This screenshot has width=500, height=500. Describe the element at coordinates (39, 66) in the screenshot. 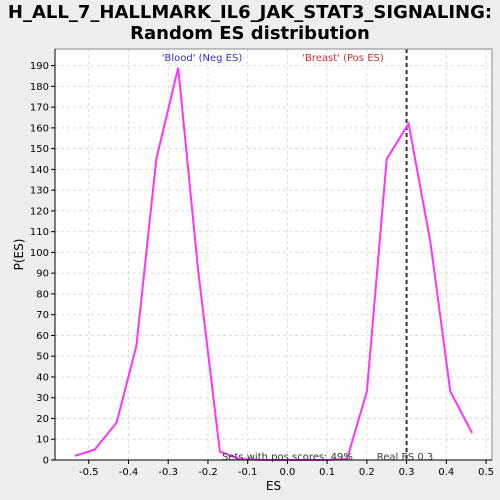

I see `y-tick-label: 190` at that location.